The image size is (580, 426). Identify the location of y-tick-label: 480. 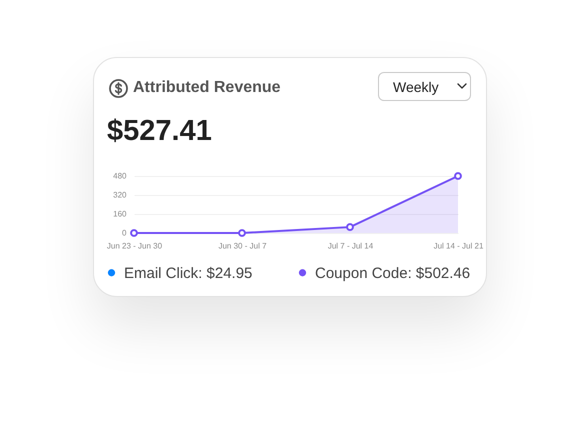
(120, 176).